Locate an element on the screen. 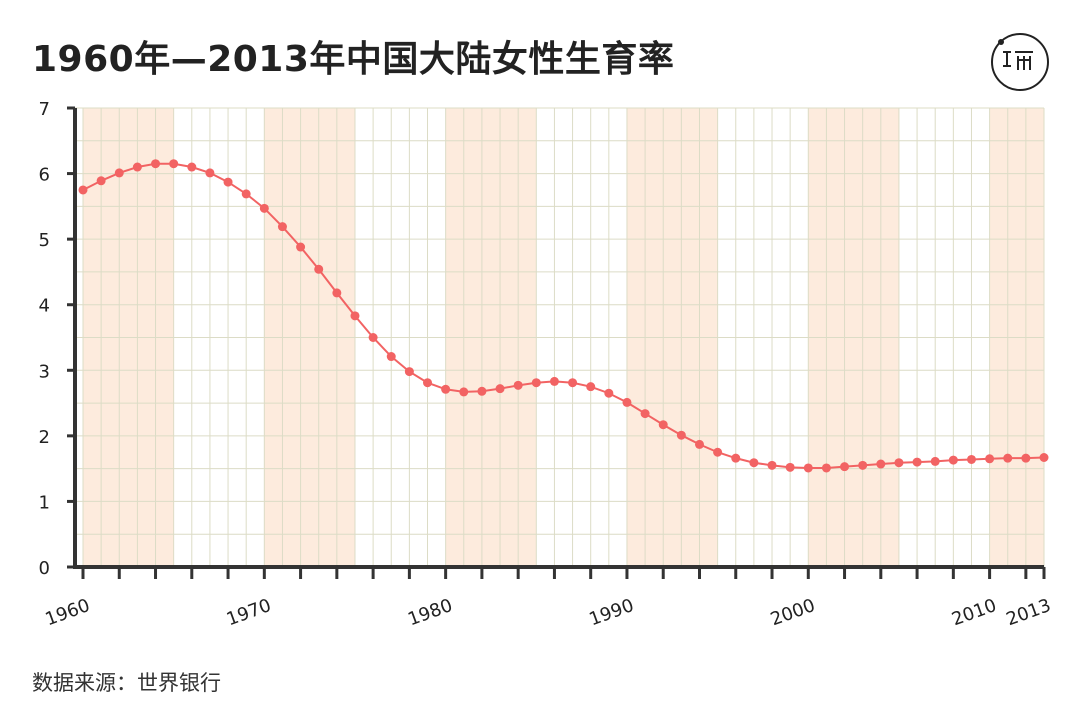  x-tick-label: 2010 is located at coordinates (974, 612).